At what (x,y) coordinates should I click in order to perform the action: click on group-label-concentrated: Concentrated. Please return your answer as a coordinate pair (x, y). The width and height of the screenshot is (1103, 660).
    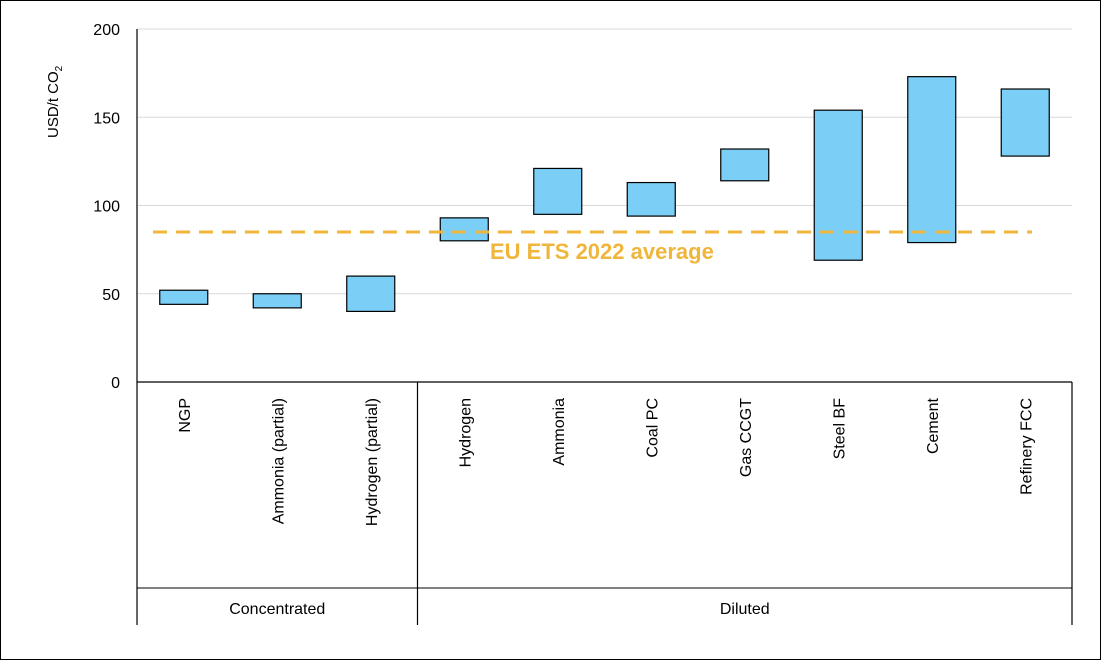
    Looking at the image, I should click on (277, 609).